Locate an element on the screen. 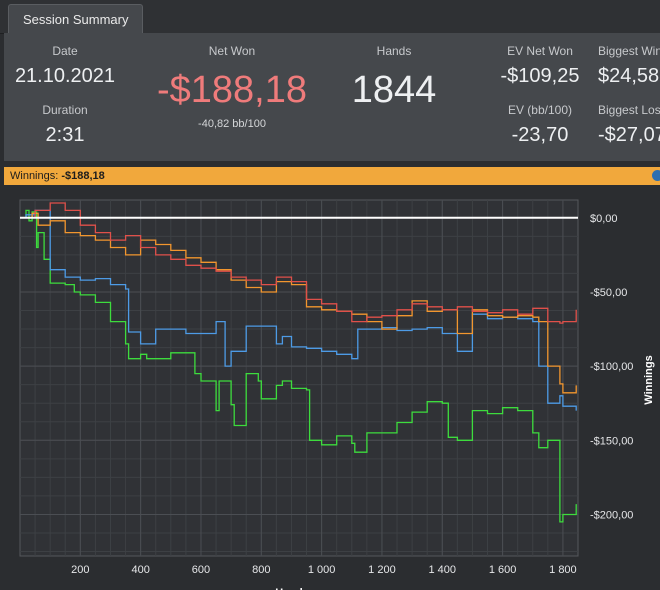  ev-bb-label: EV (bb/100) is located at coordinates (540, 110).